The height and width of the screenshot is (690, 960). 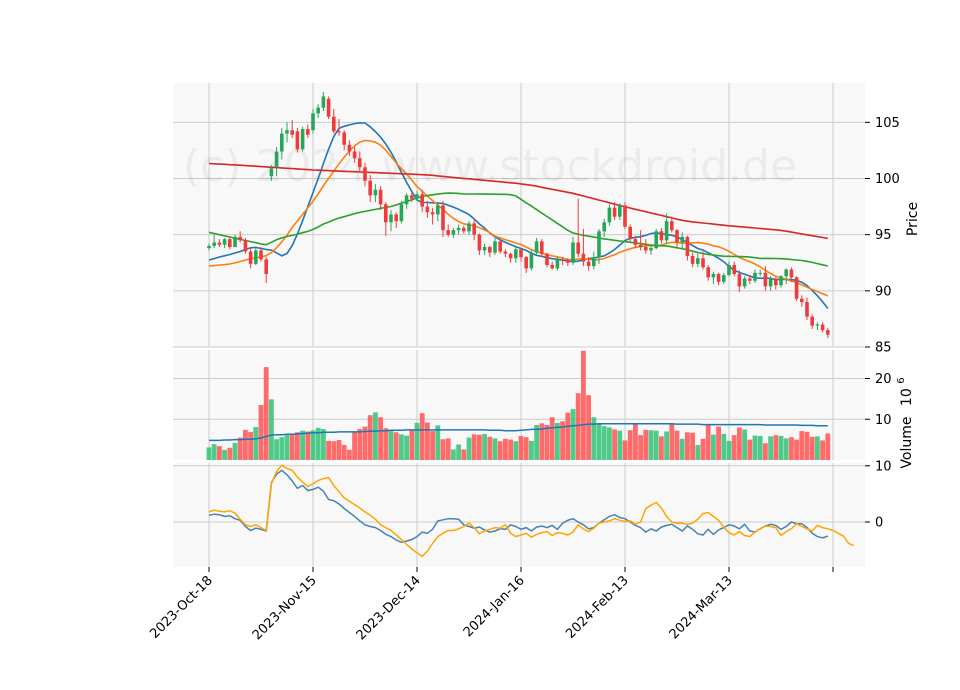 I want to click on indicator-y-tick-label: 0, so click(x=879, y=523).